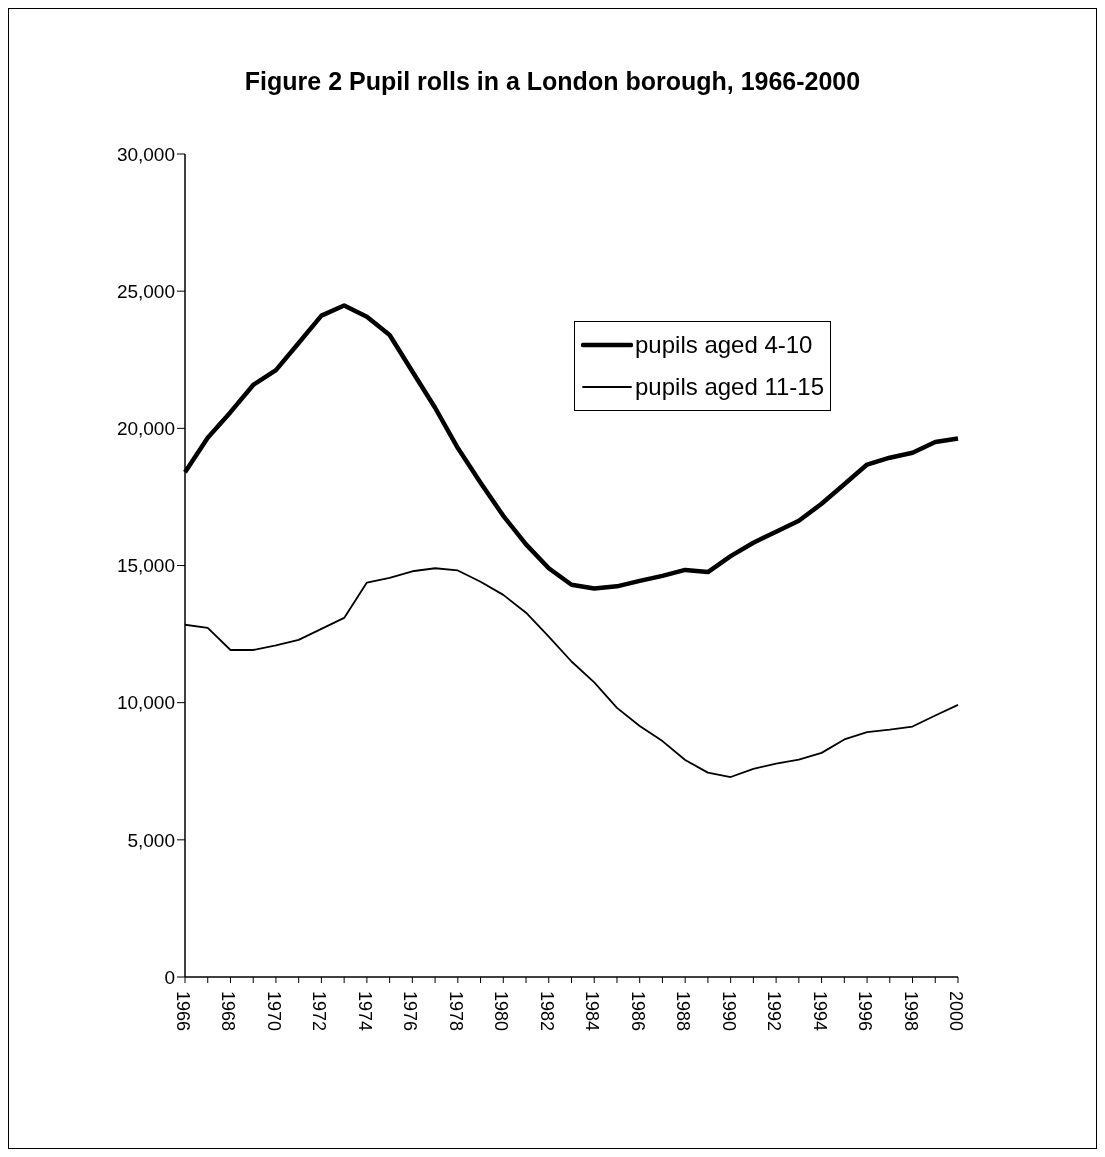 Image resolution: width=1105 pixels, height=1157 pixels. What do you see at coordinates (546, 1011) in the screenshot?
I see `x-tick-label: 1982` at bounding box center [546, 1011].